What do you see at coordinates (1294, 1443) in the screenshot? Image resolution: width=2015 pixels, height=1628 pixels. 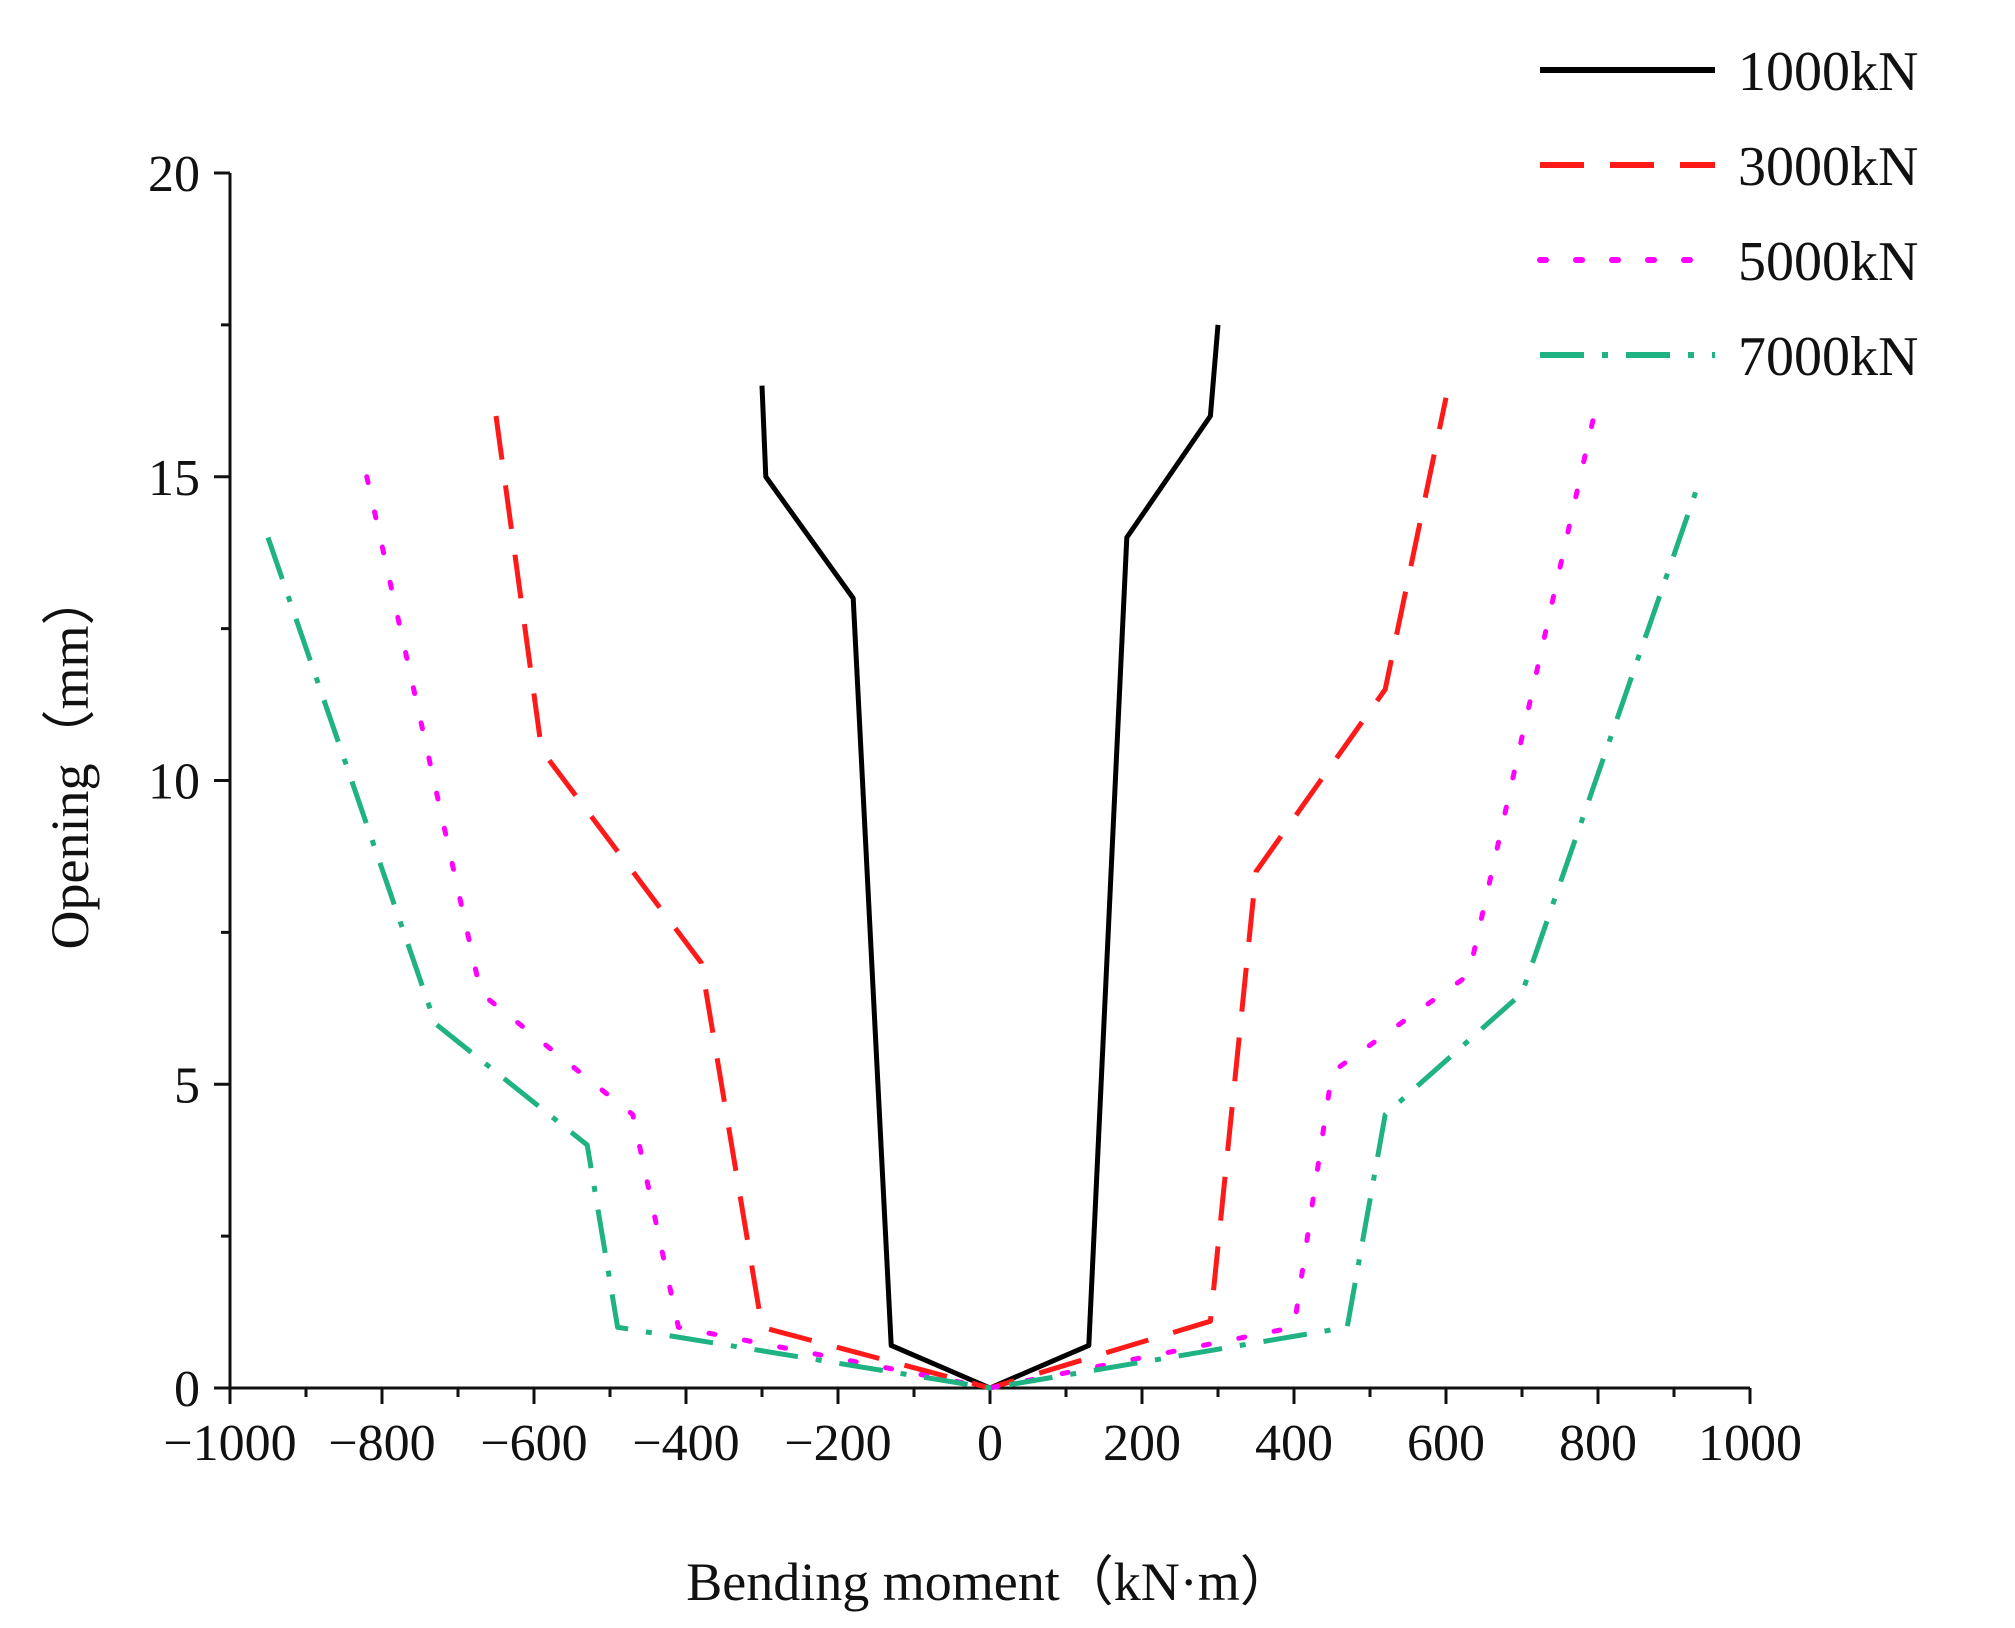 I see `x-tick-label: 400` at bounding box center [1294, 1443].